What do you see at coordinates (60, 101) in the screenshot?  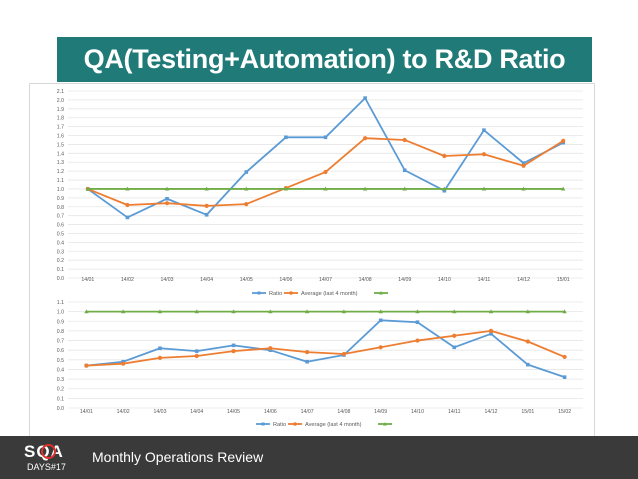 I see `y-tick-label: 2.0` at bounding box center [60, 101].